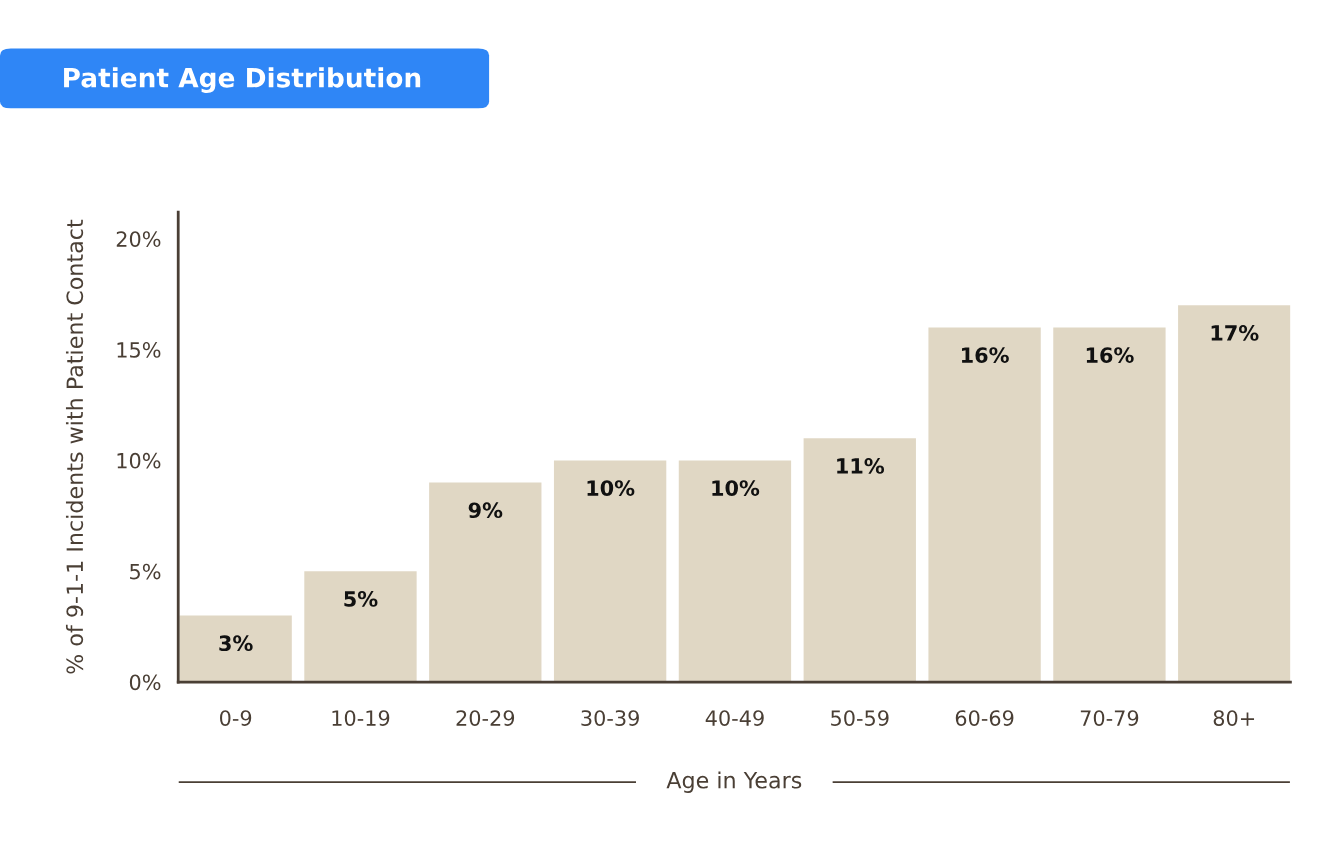  Describe the element at coordinates (485, 510) in the screenshot. I see `data-label: 9%` at that location.